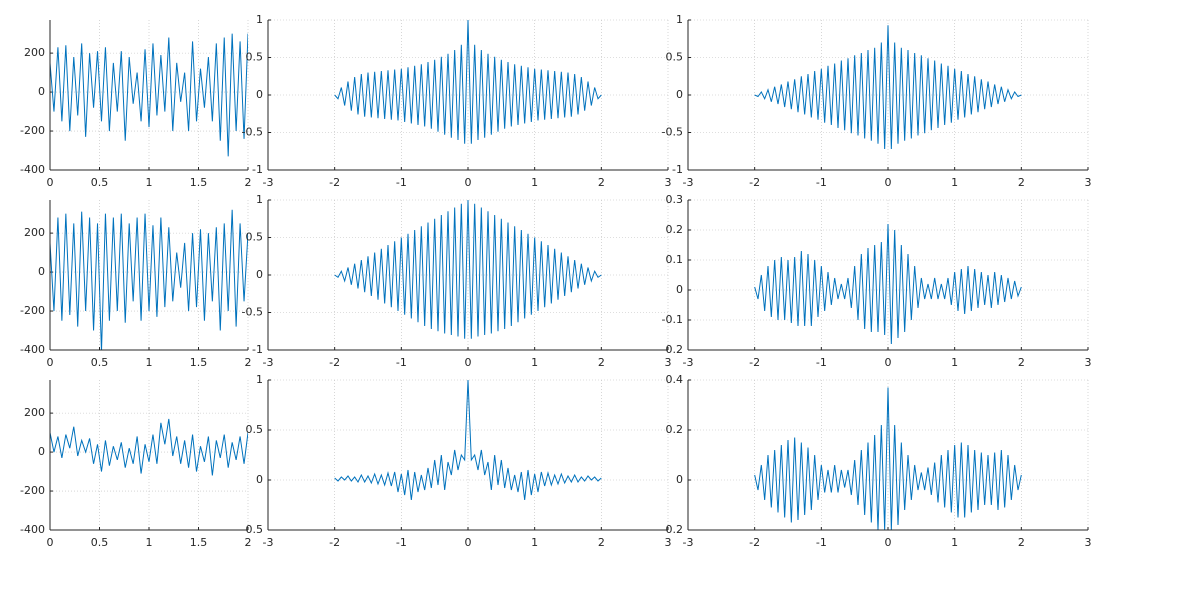 Image resolution: width=1200 pixels, height=600 pixels. What do you see at coordinates (675, 379) in the screenshot?
I see `y-tick-label: 0.4` at bounding box center [675, 379].